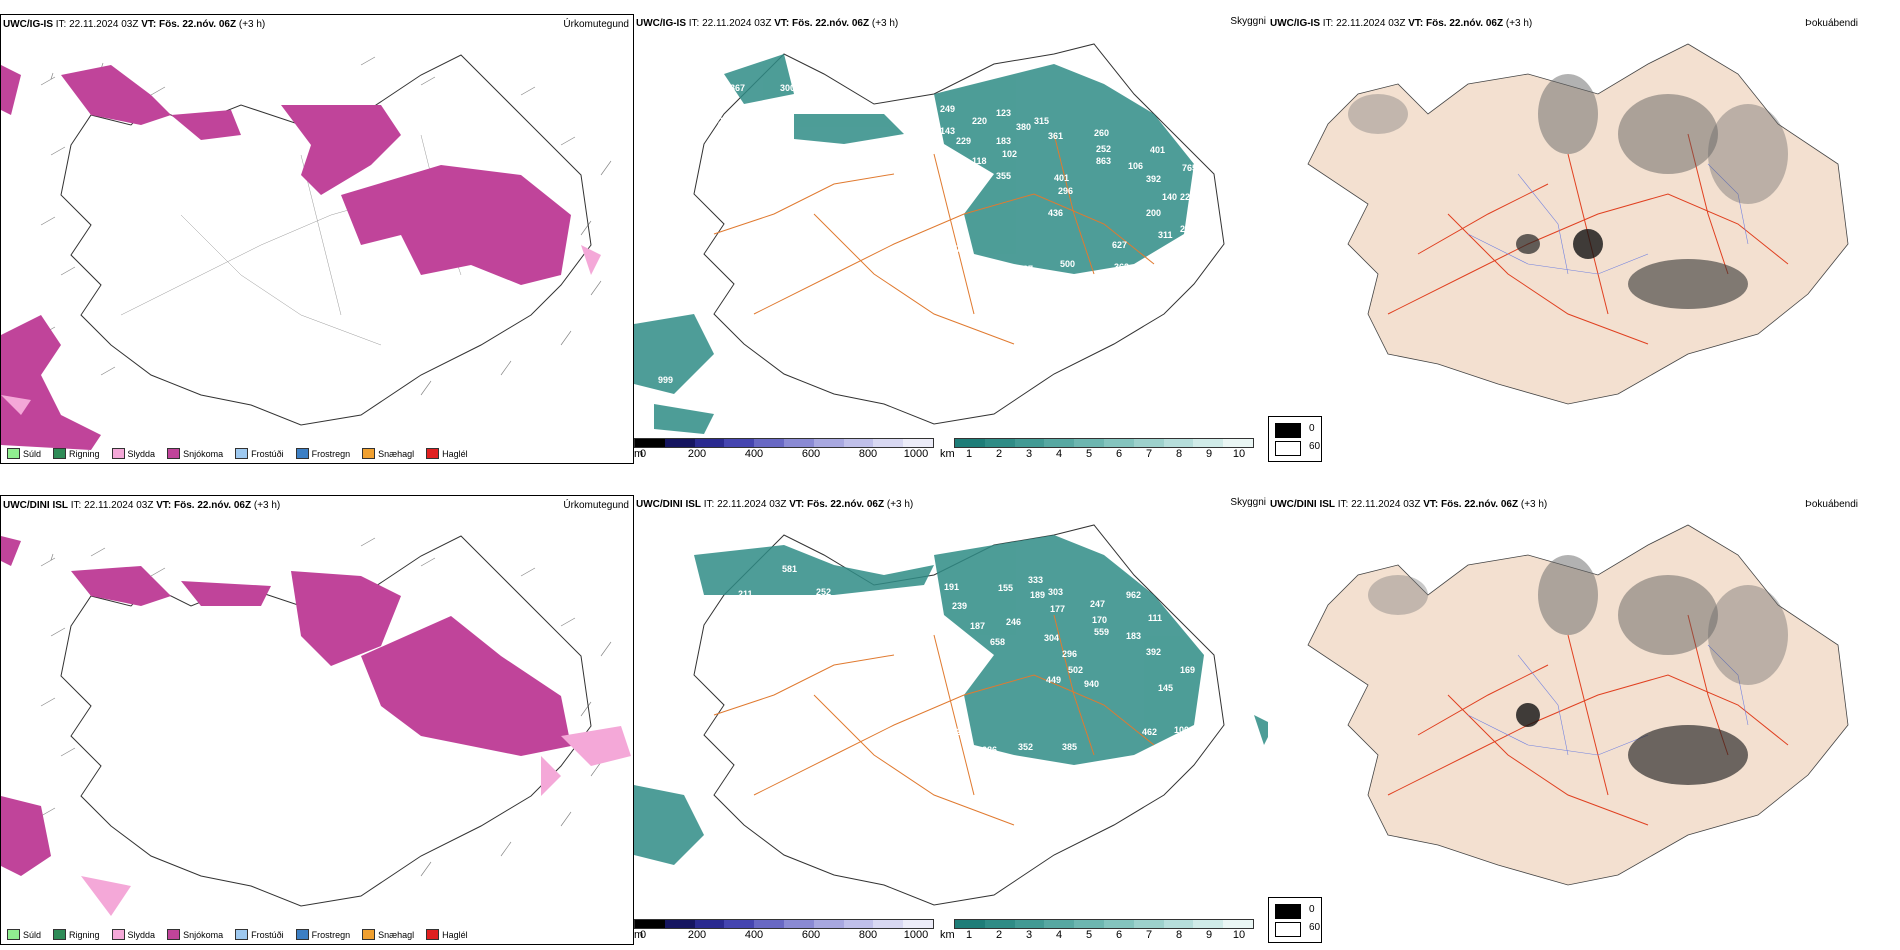  What do you see at coordinates (639, 935) in the screenshot?
I see `cloud-base-unit: m` at bounding box center [639, 935].